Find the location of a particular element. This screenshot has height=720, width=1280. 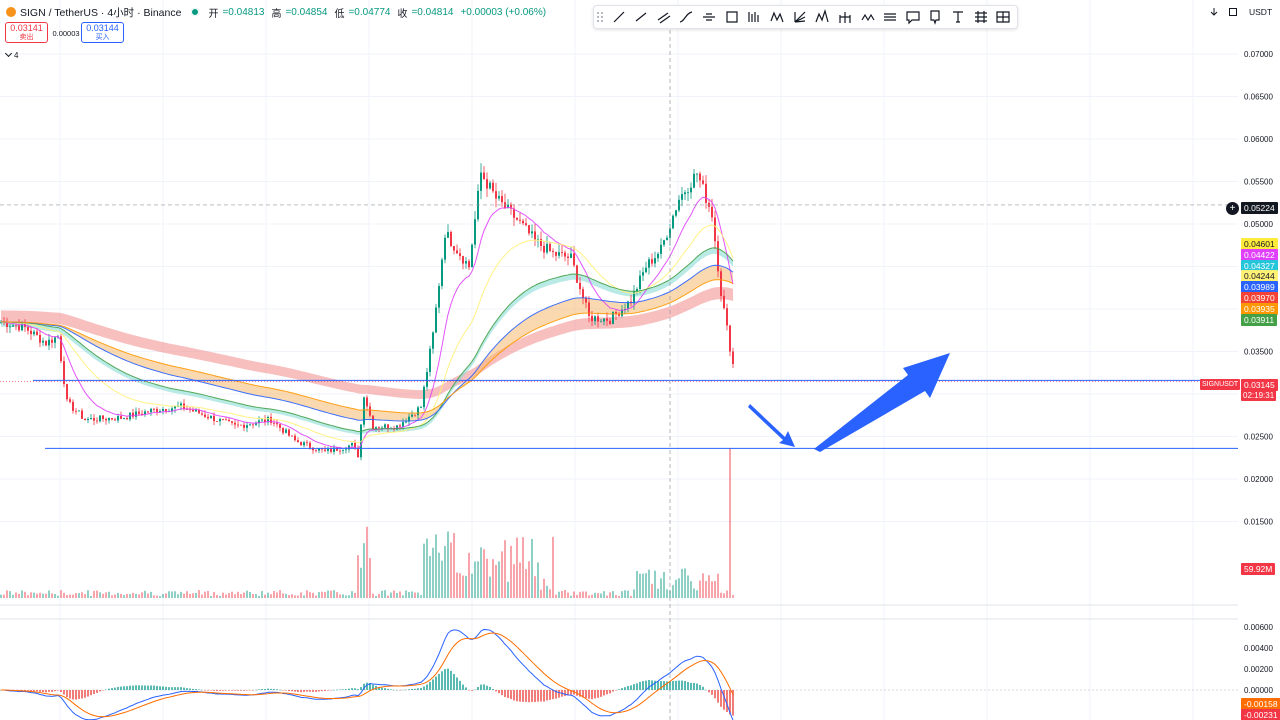

long-short-icon is located at coordinates (754, 17).